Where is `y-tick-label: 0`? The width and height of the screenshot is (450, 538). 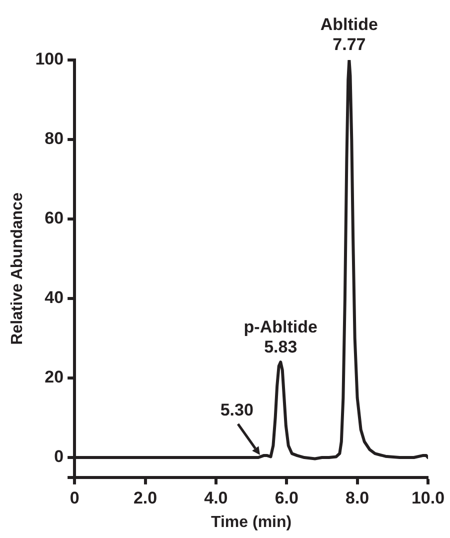
y-tick-label: 0 is located at coordinates (59, 456).